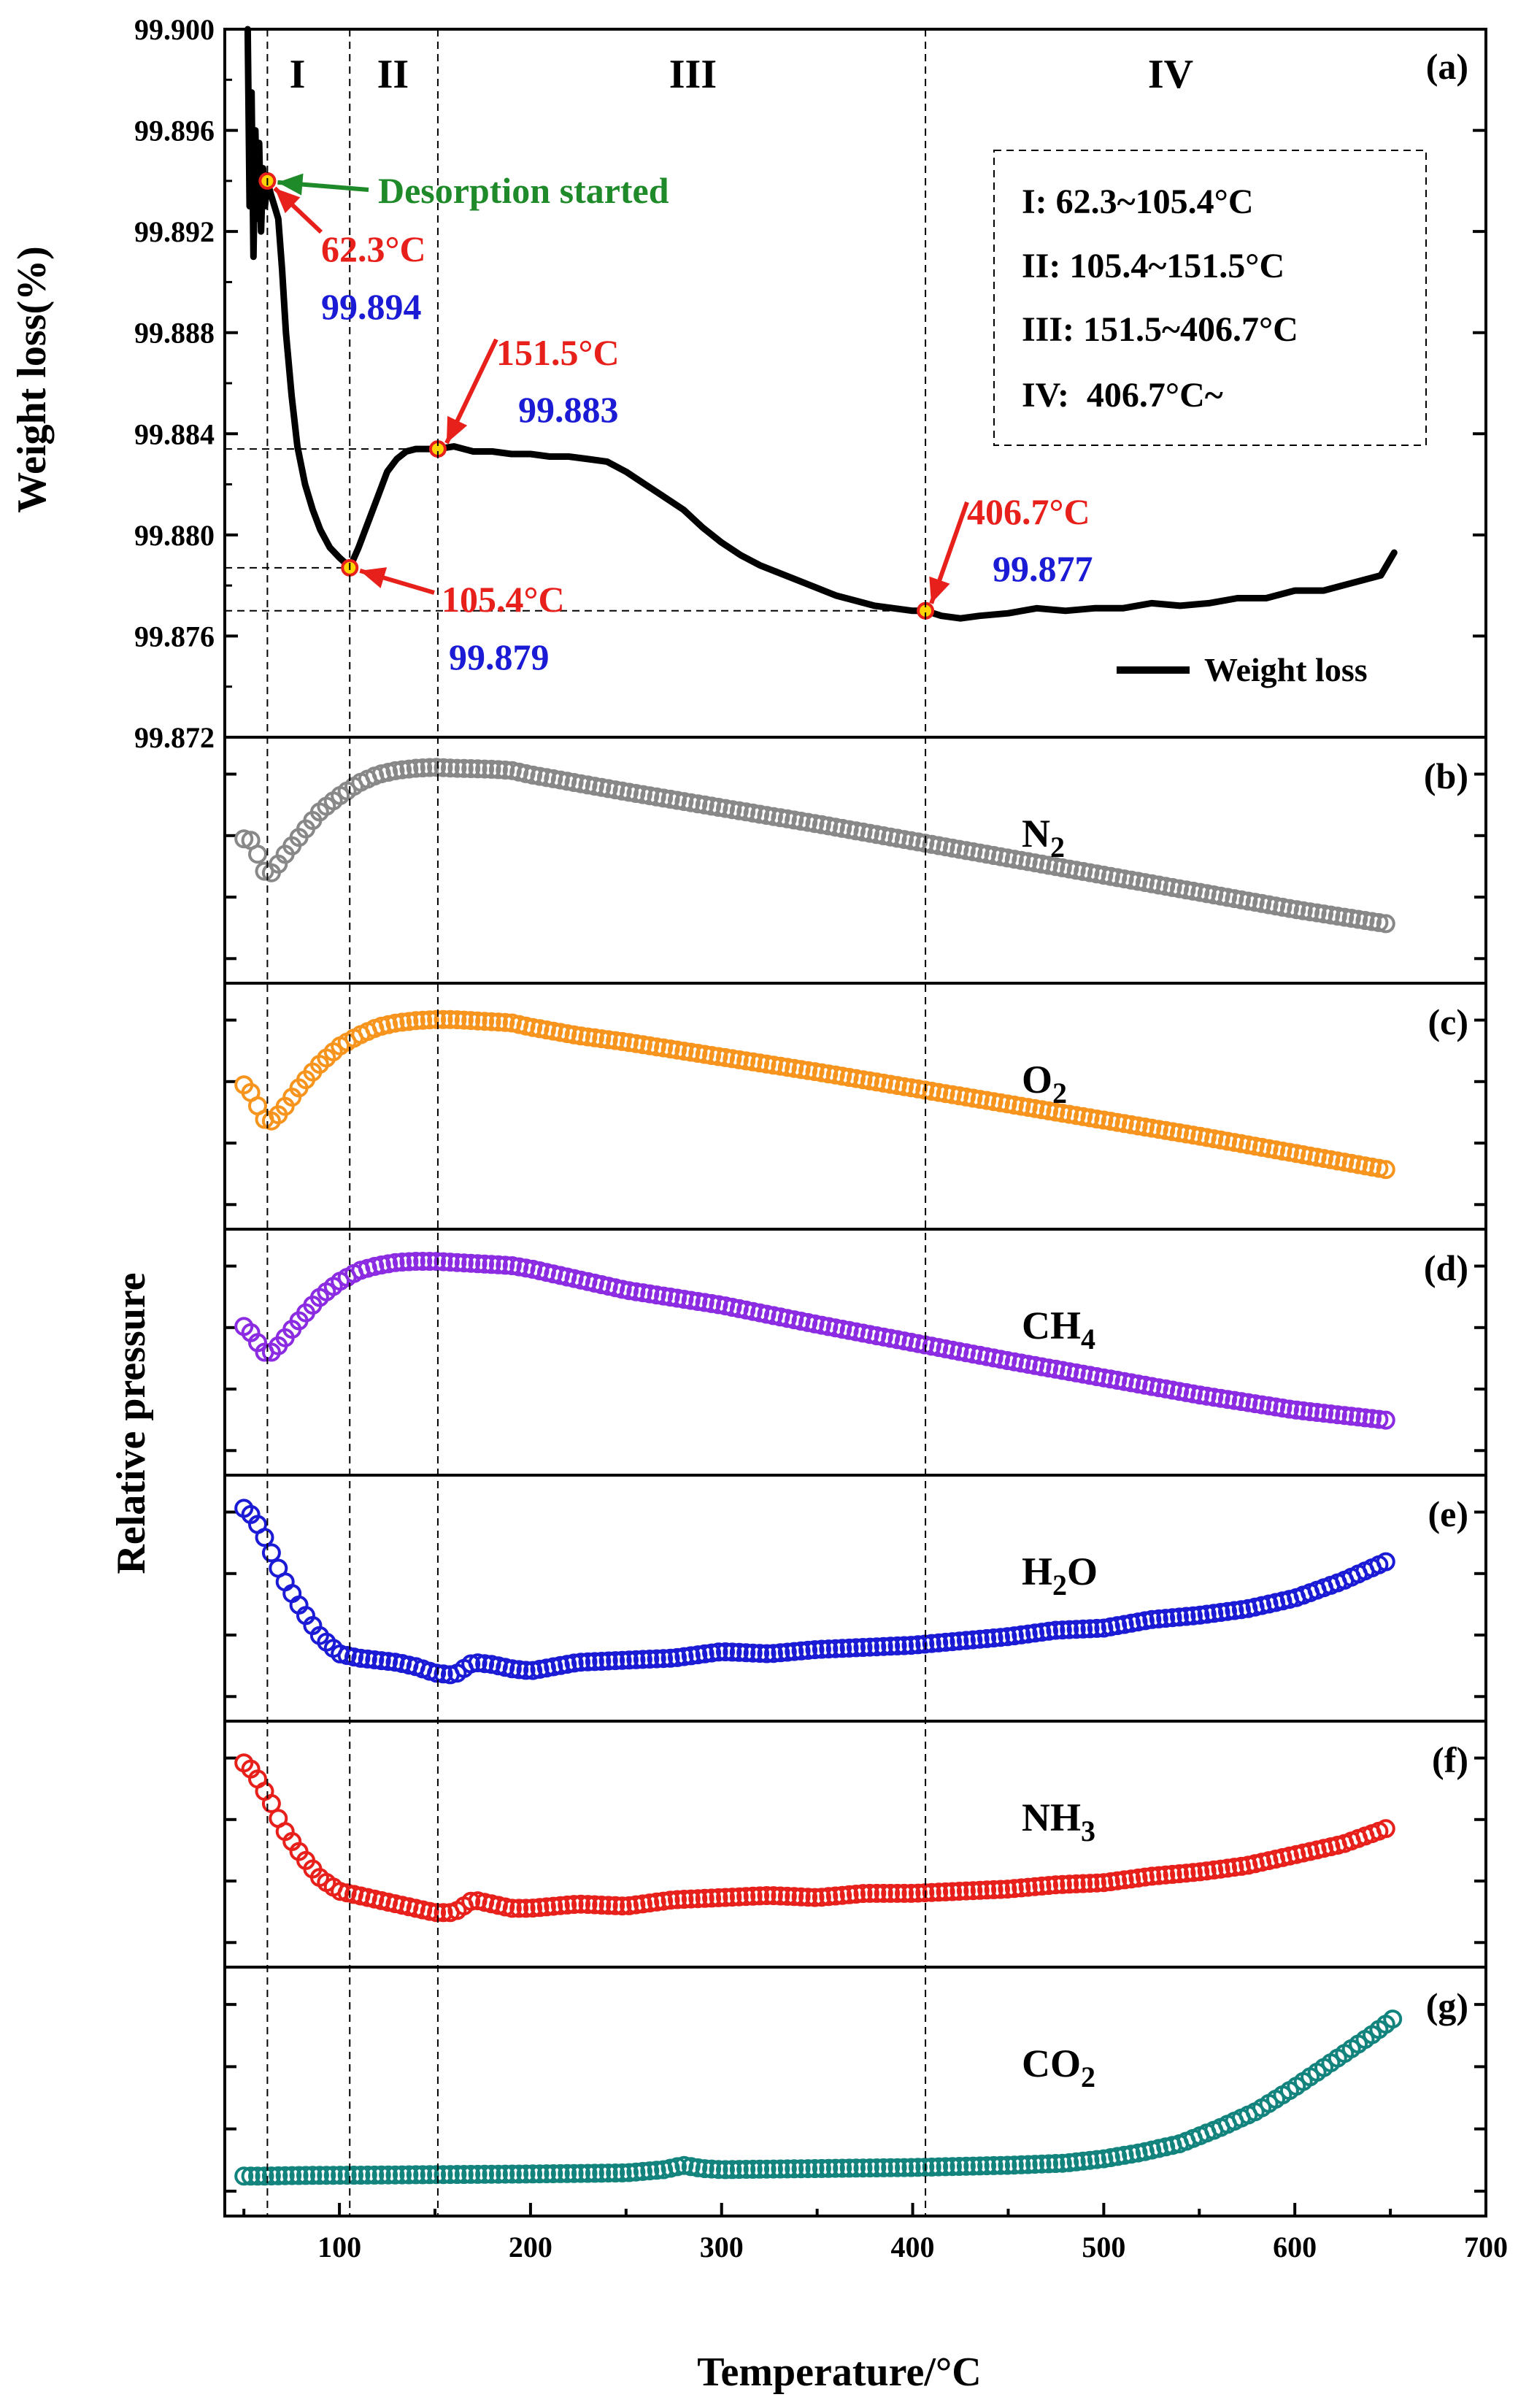 This screenshot has width=1537, height=2408. I want to click on info-box-line-3: III: 151.5~406.7°C, so click(1160, 329).